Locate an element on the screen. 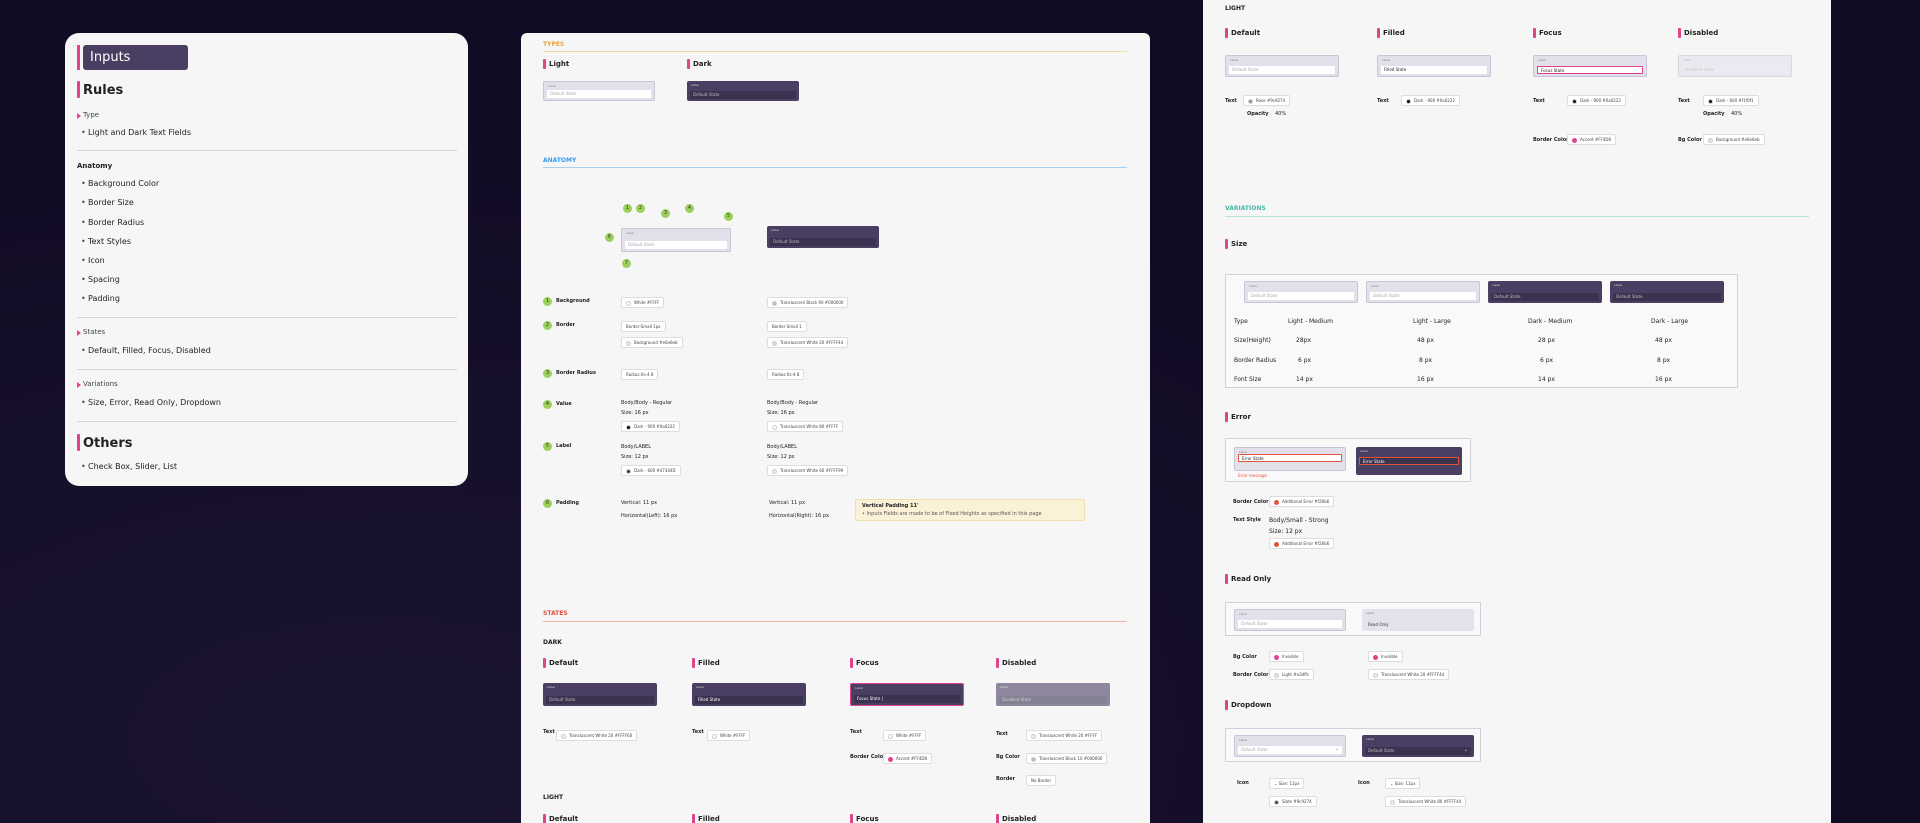 Image resolution: width=1920 pixels, height=823 pixels. type-triangle-icon is located at coordinates (79, 116).